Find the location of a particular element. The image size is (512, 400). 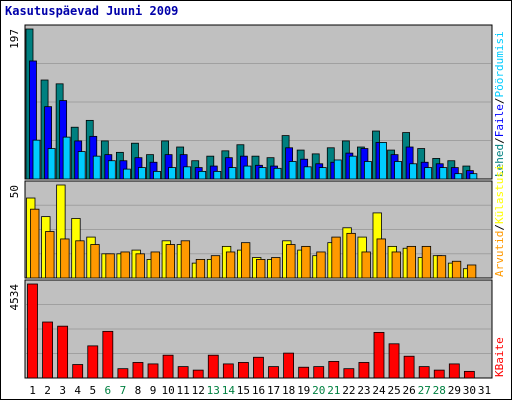

bar-pöördumisi-day-3 is located at coordinates (66, 158).